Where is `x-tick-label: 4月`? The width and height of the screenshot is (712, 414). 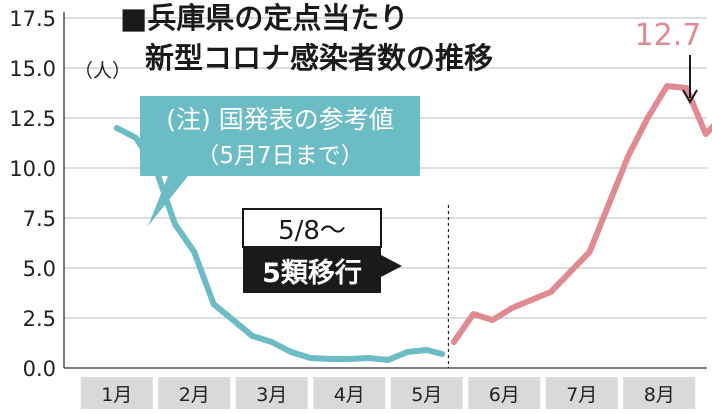 x-tick-label: 4月 is located at coordinates (349, 395).